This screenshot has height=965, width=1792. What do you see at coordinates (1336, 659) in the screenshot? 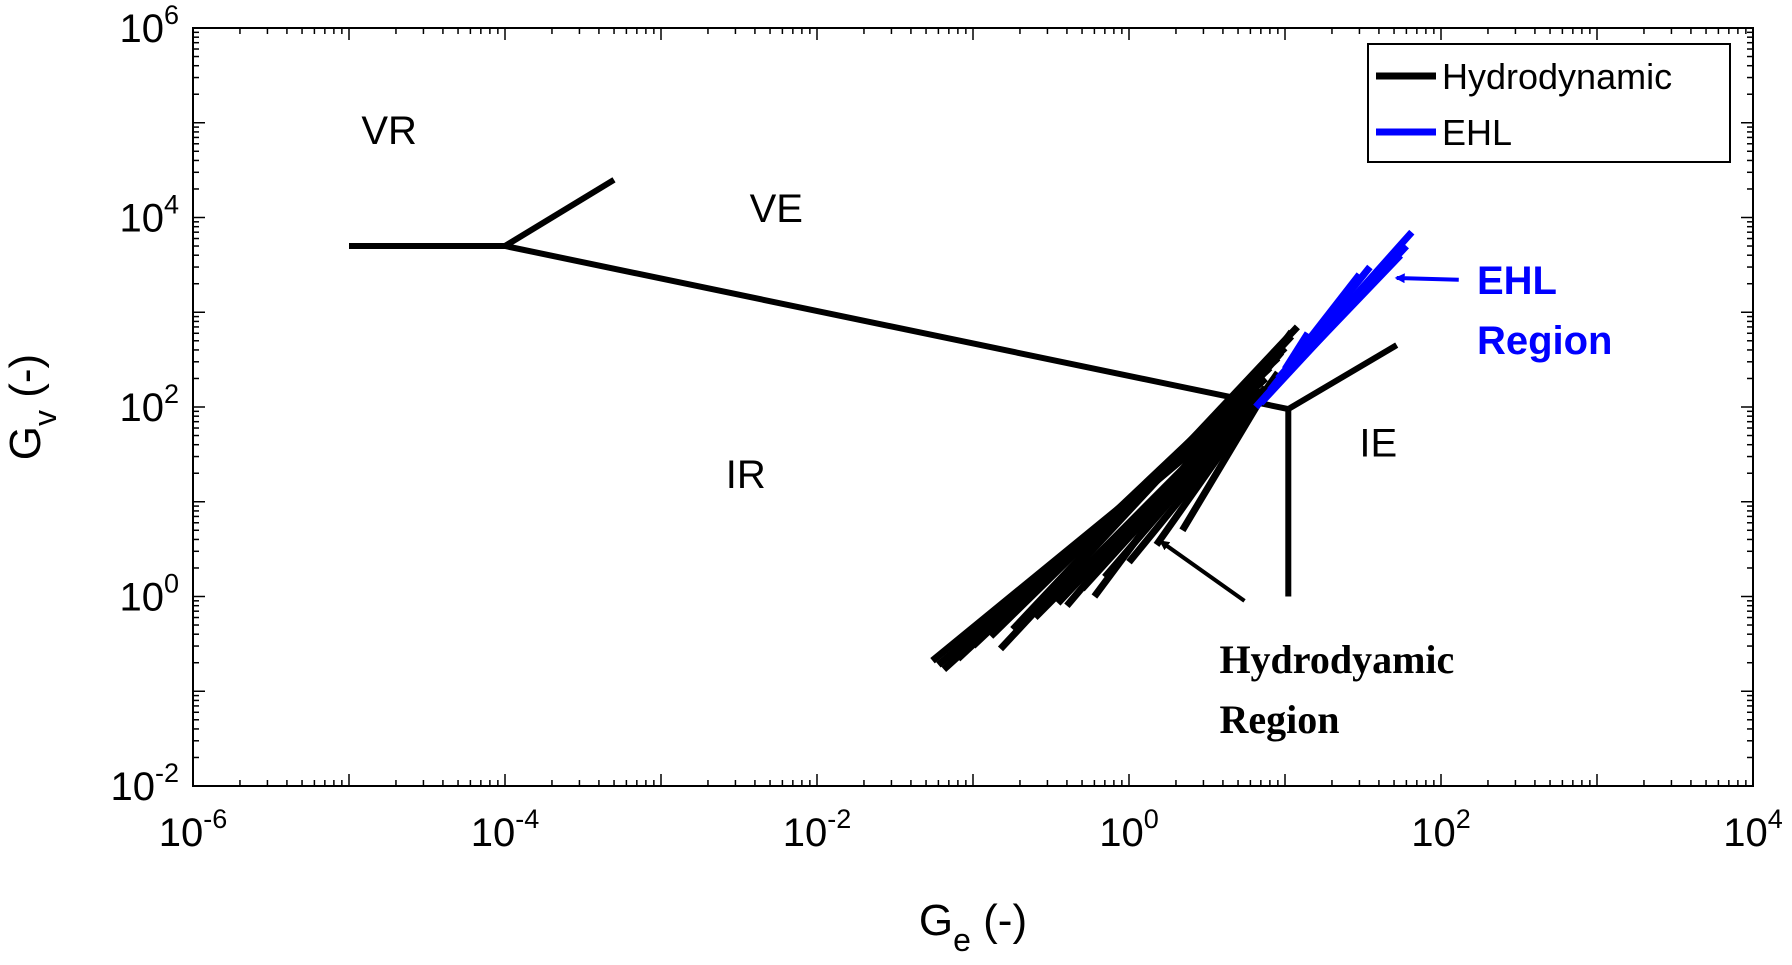
I see `annotation-text: Hydrodyamic` at bounding box center [1336, 659].